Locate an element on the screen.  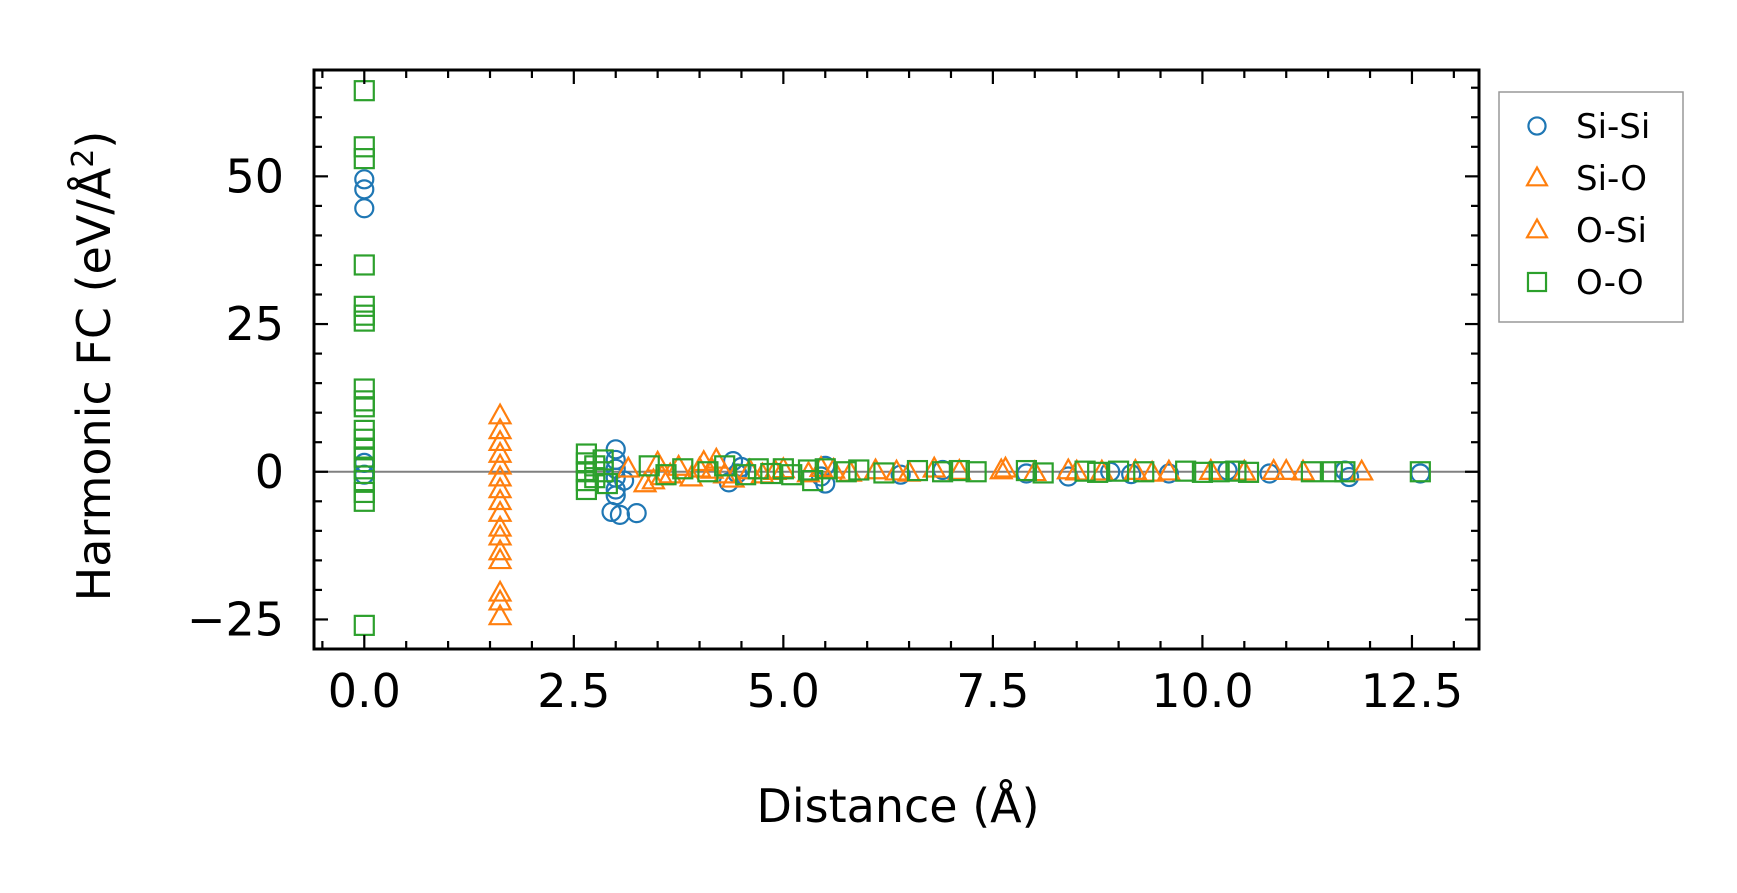
legend-marker-si-si is located at coordinates (1537, 126).